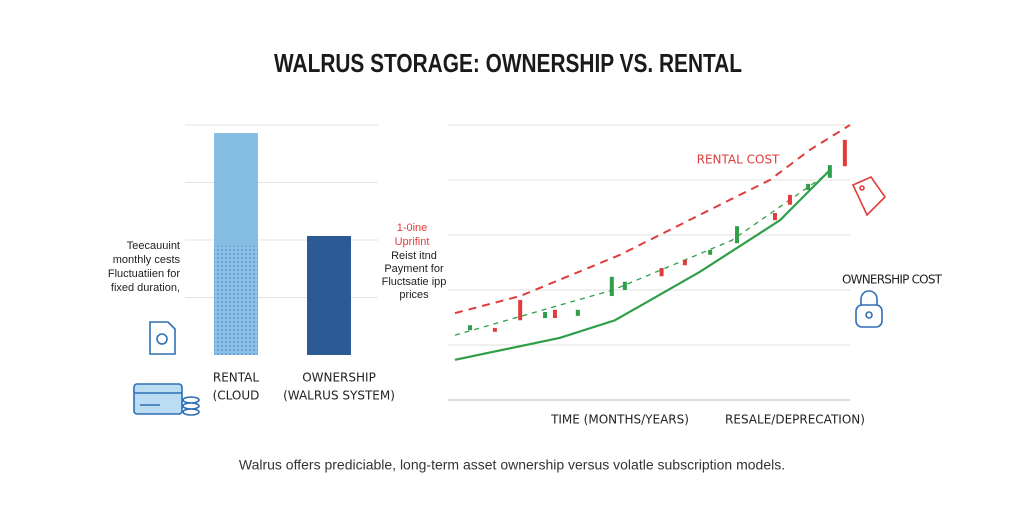 The height and width of the screenshot is (514, 1024). Describe the element at coordinates (339, 396) in the screenshot. I see `x-tick-label: (WALRUS SYSTEM)` at that location.